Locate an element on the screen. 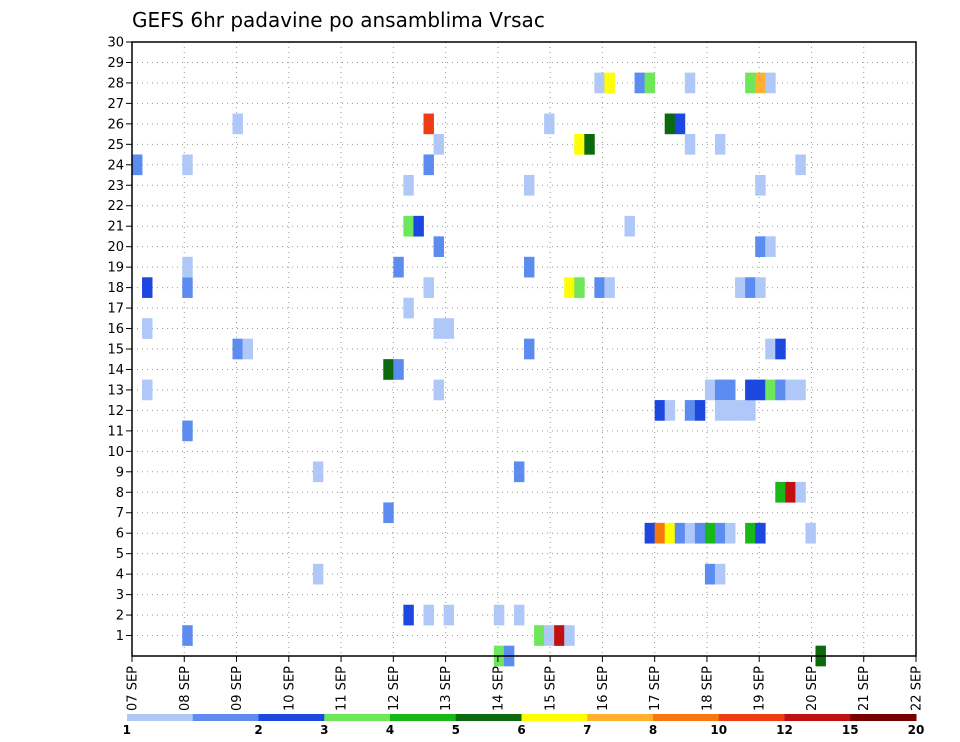 The width and height of the screenshot is (960, 742). legend-label: 3 is located at coordinates (324, 730).